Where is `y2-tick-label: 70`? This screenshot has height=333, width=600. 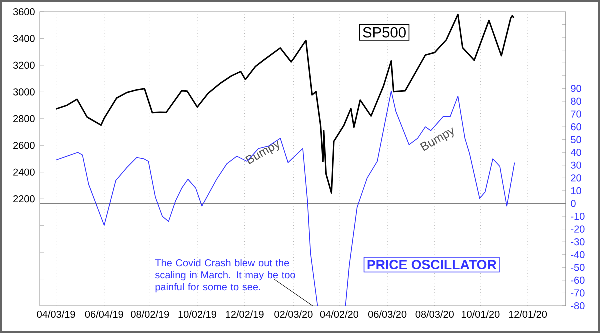 y2-tick-label: 70 is located at coordinates (576, 114).